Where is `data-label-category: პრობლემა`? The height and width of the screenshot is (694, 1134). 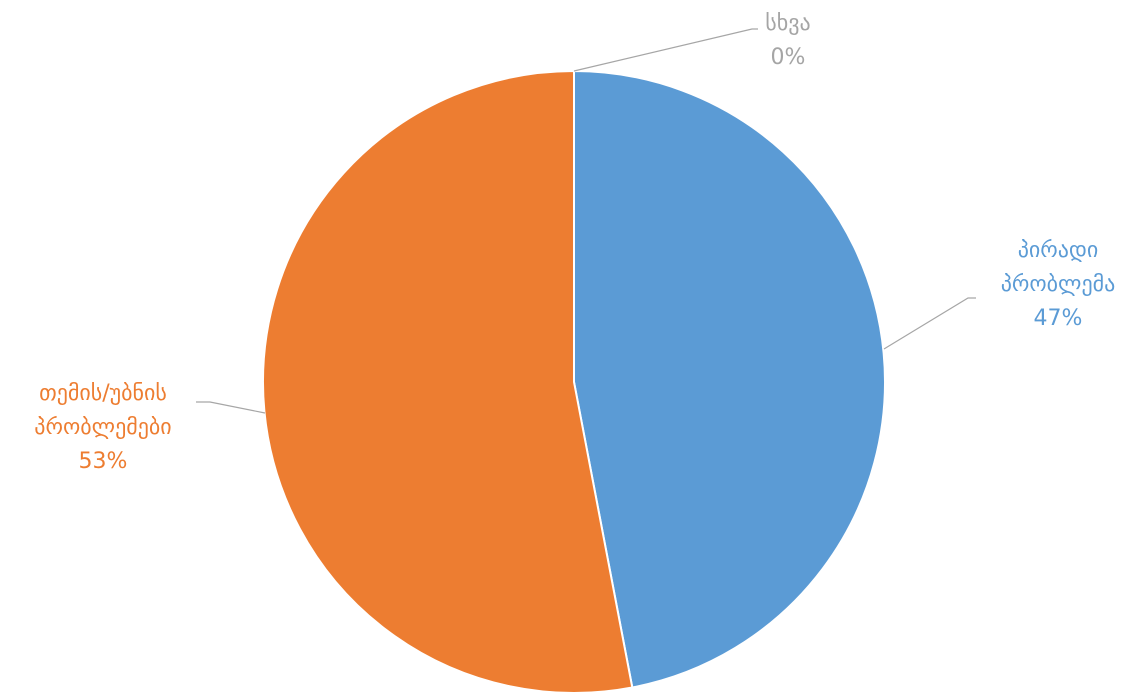 data-label-category: პრობლემა is located at coordinates (1058, 284).